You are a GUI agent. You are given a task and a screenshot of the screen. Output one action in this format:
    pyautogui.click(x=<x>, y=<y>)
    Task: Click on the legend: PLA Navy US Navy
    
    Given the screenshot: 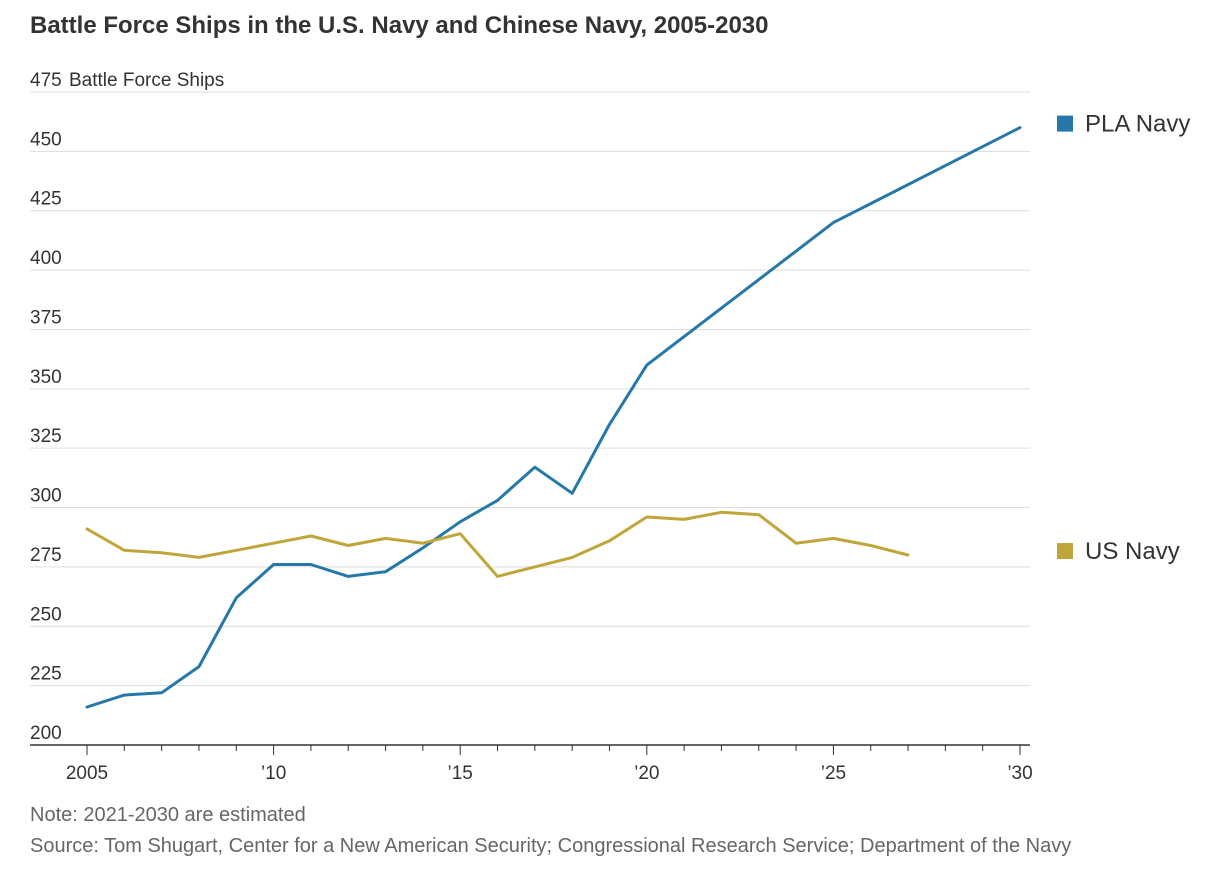 What is the action you would take?
    pyautogui.click(x=1123, y=338)
    